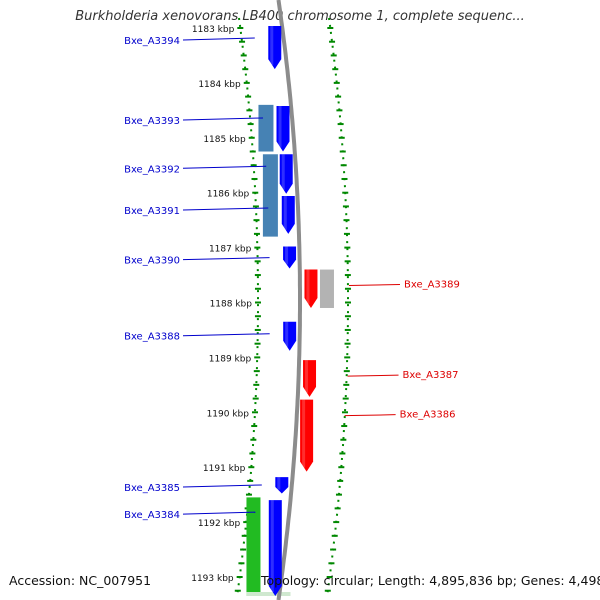  Describe the element at coordinates (152, 261) in the screenshot. I see `gene-label: Bxe_A3390` at that location.